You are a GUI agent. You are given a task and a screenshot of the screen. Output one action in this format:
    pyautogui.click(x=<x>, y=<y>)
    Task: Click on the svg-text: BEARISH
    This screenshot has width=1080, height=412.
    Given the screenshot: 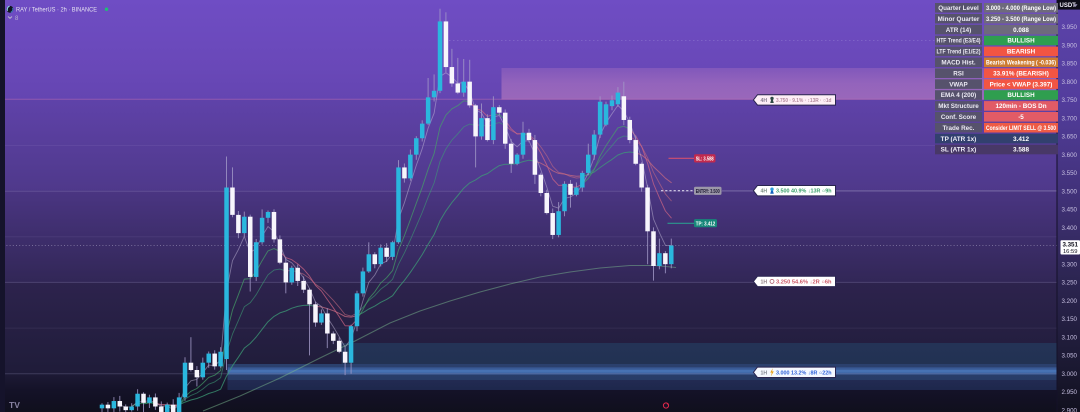 What is the action you would take?
    pyautogui.click(x=1021, y=52)
    